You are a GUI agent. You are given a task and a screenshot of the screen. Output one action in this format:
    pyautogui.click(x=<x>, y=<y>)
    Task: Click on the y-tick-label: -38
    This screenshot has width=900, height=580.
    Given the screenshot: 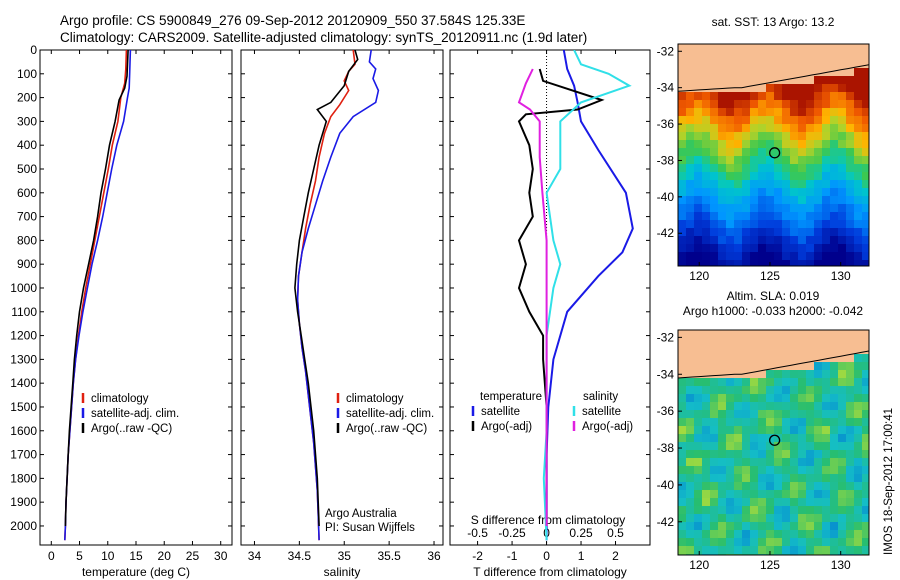 What is the action you would take?
    pyautogui.click(x=666, y=160)
    